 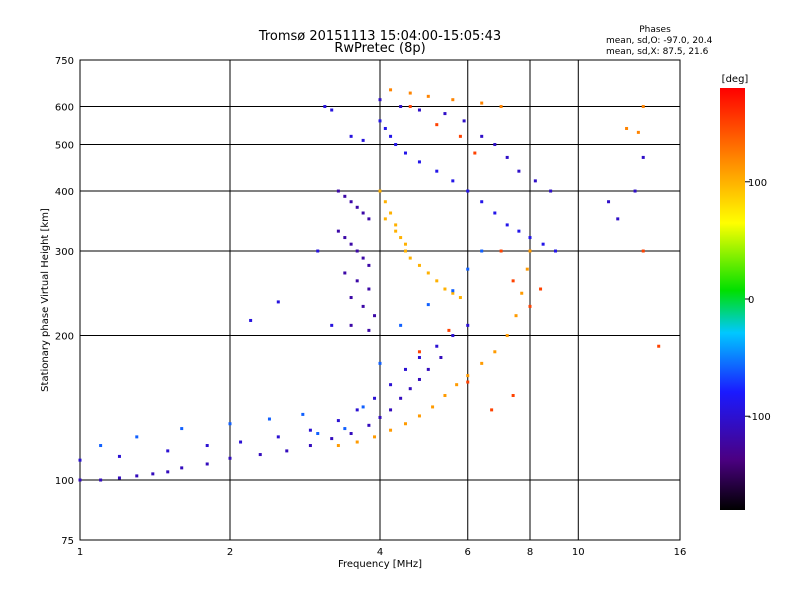 What do you see at coordinates (64, 301) in the screenshot?
I see `y-axis: 75 100 200 300 400 500 600 750` at bounding box center [64, 301].